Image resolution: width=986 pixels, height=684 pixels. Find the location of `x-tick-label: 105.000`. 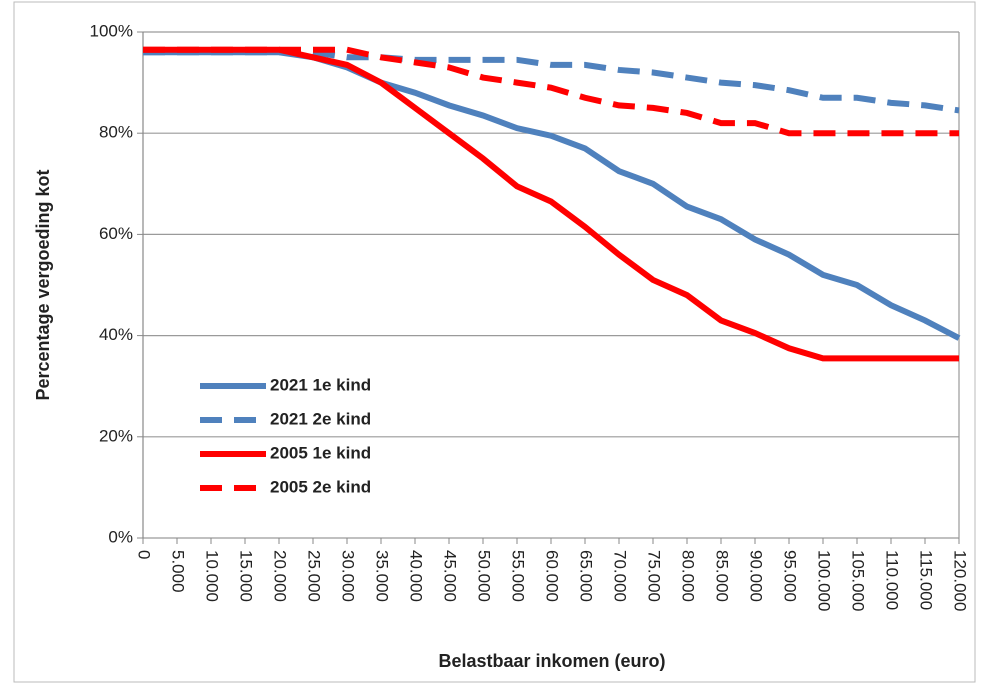

x-tick-label: 105.000 is located at coordinates (858, 580).